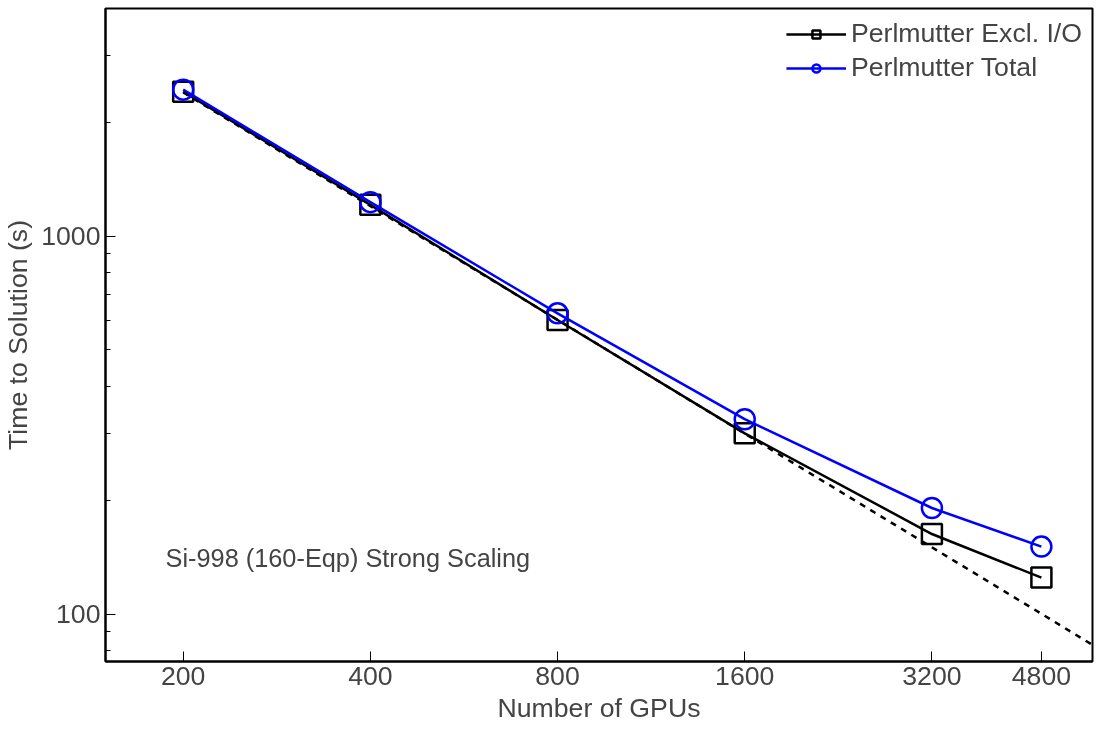 This screenshot has height=730, width=1105. What do you see at coordinates (966, 33) in the screenshot?
I see `legend-label: Perlmutter Excl. I/O` at bounding box center [966, 33].